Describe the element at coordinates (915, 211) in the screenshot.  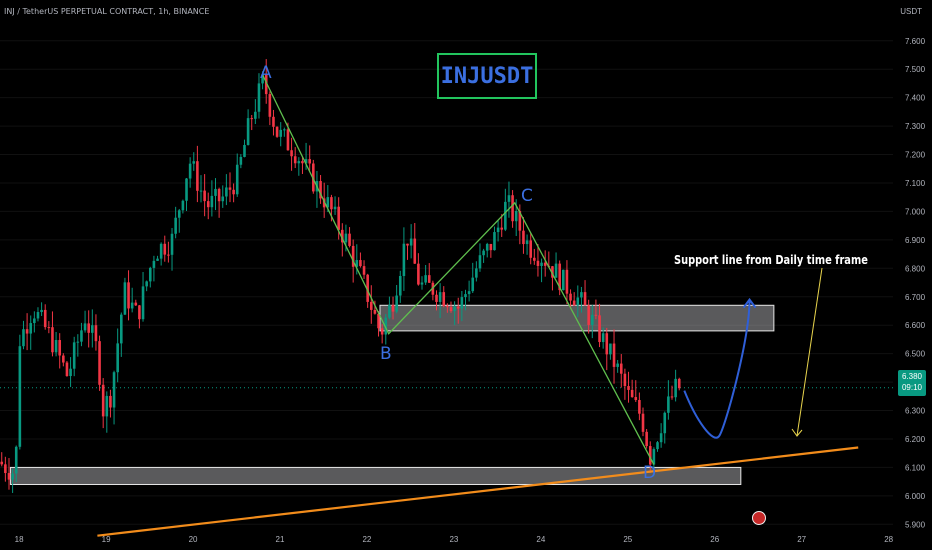
I see `y-tick-label: 7.000` at that location.